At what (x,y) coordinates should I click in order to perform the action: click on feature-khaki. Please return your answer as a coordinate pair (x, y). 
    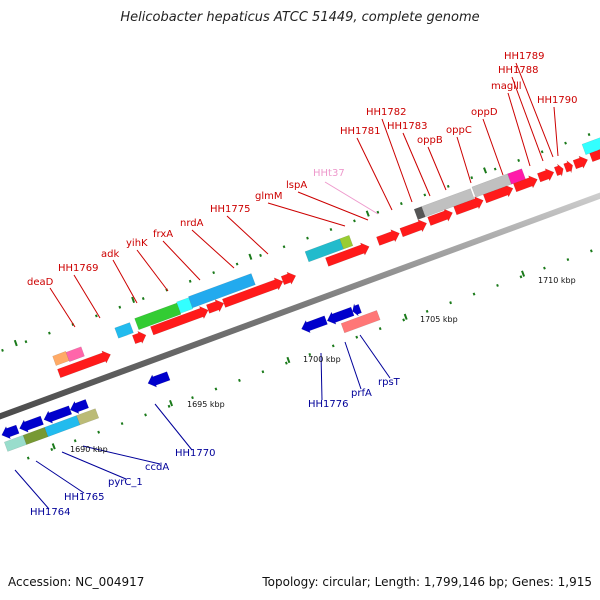
    Looking at the image, I should click on (88, 417).